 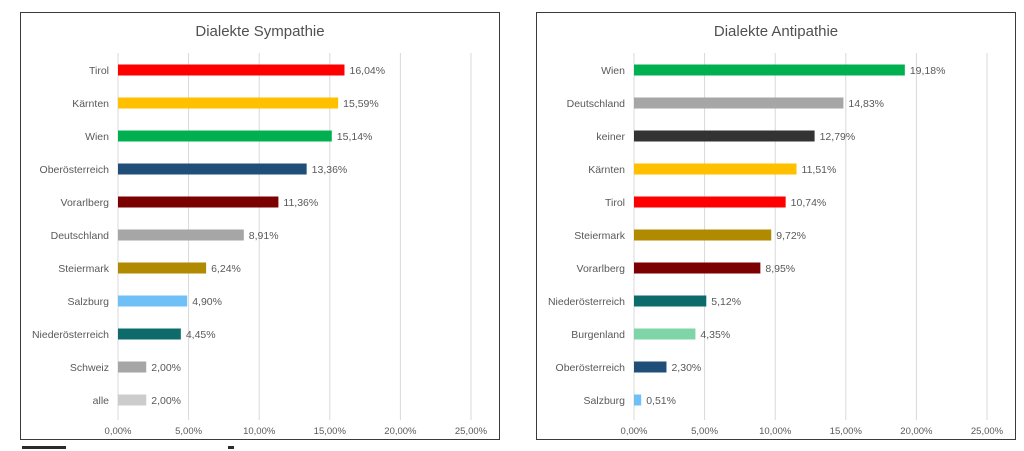 What do you see at coordinates (101, 401) in the screenshot?
I see `category-label: alle` at bounding box center [101, 401].